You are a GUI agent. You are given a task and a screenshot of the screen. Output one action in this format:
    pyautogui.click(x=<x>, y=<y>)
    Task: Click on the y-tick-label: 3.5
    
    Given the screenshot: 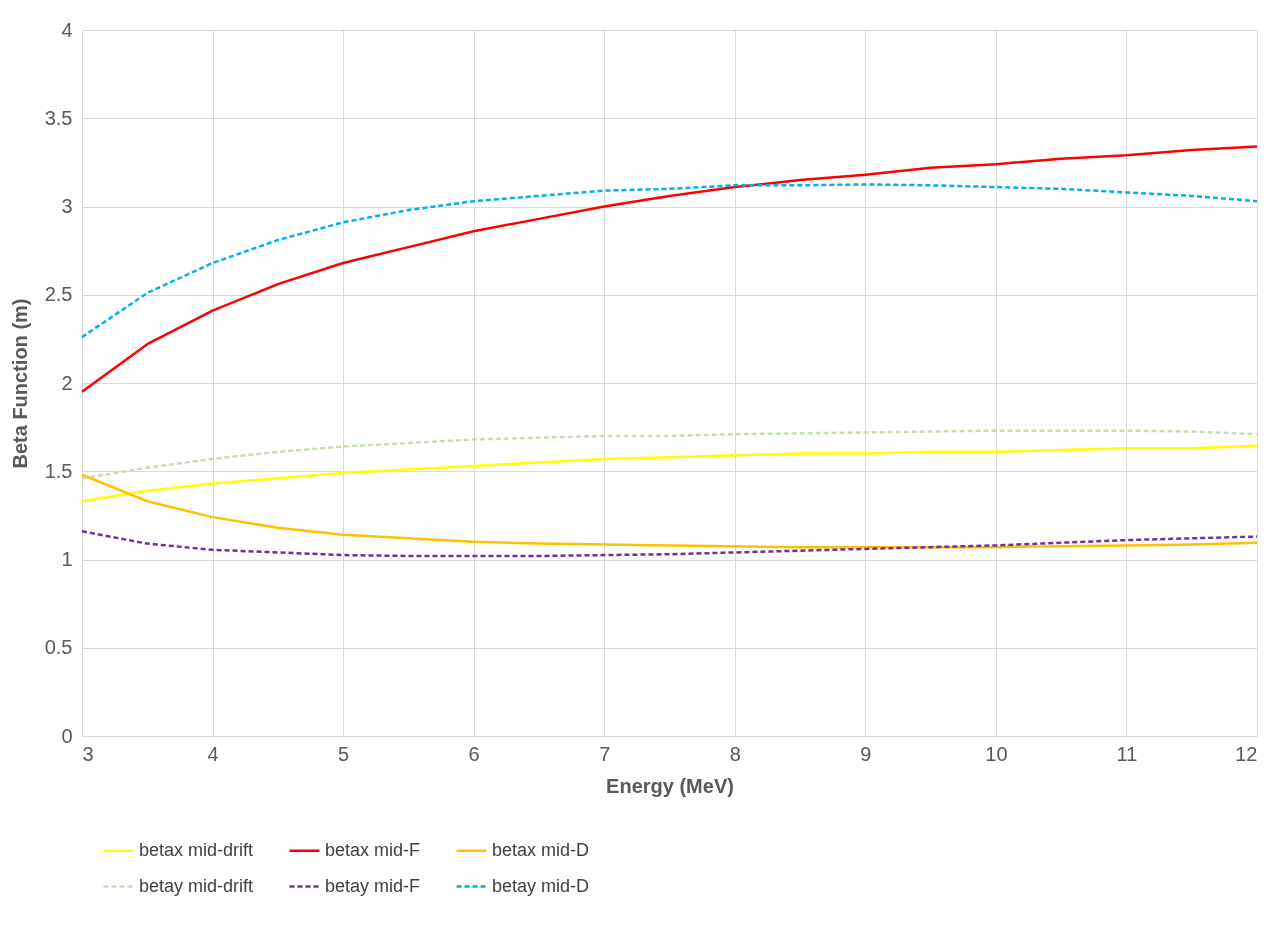 What is the action you would take?
    pyautogui.click(x=58, y=117)
    